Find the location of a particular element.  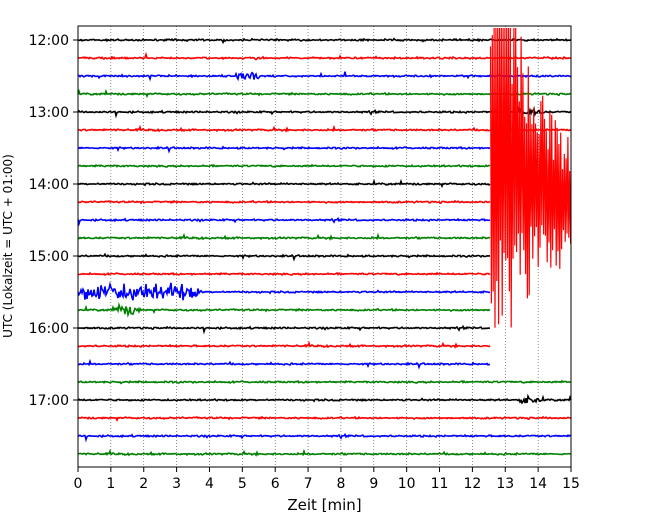

x-tick-label: 9 is located at coordinates (373, 484).